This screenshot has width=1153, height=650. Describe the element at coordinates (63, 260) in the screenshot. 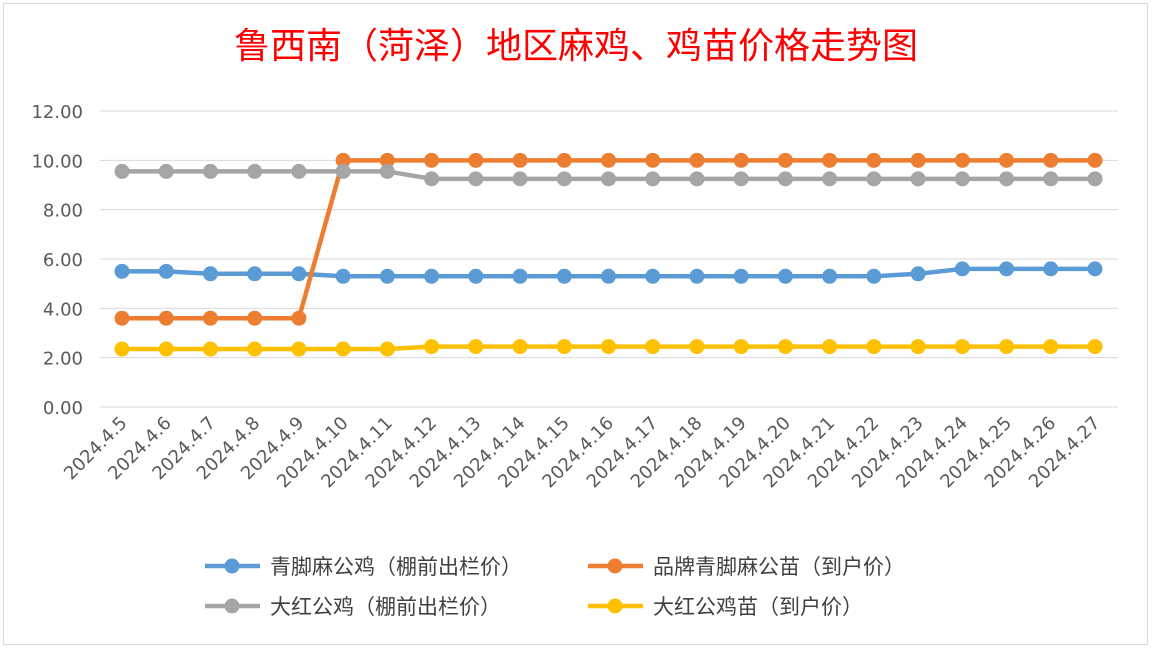

I see `y-tick-label: 6.00` at that location.